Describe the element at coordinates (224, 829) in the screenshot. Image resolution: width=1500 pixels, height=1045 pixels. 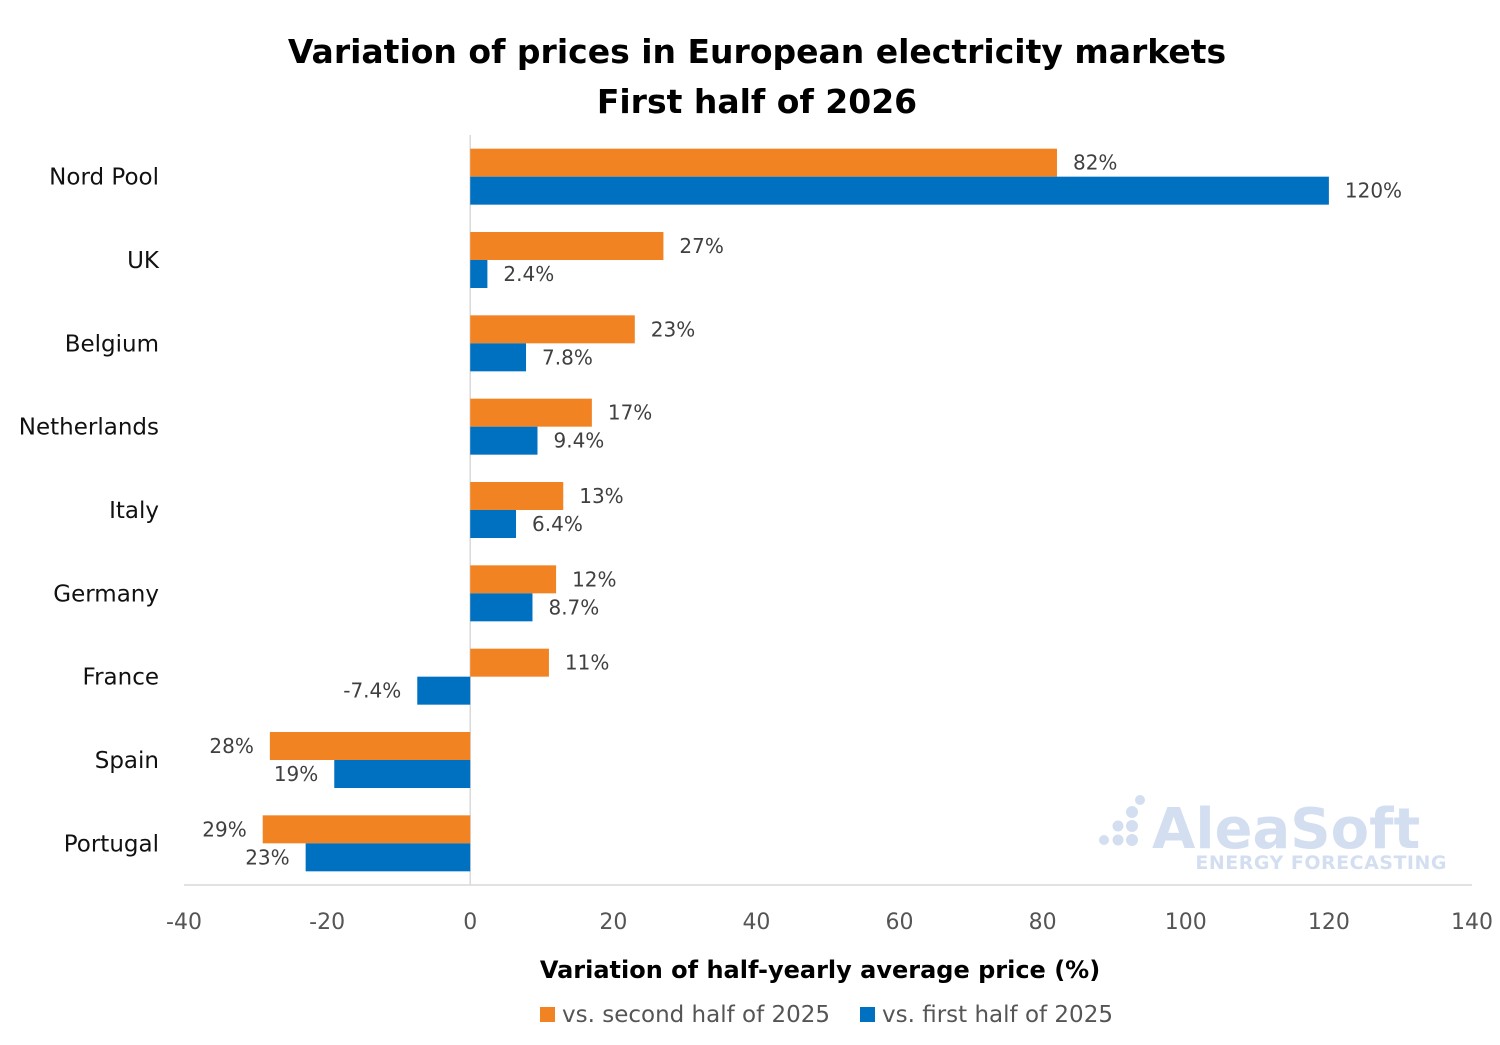
I see `data-label: 29%` at that location.